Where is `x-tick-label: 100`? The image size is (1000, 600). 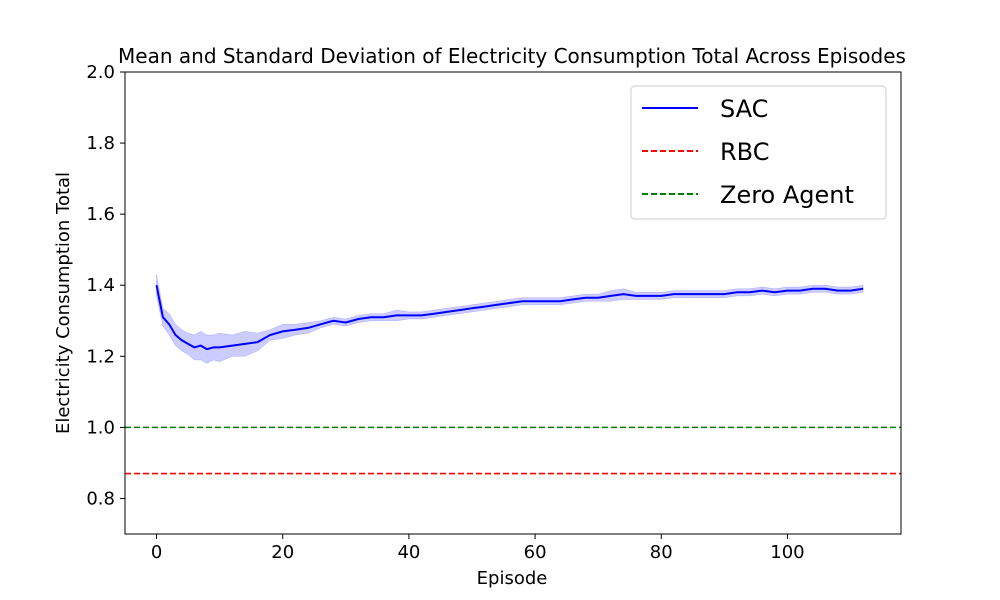
x-tick-label: 100 is located at coordinates (787, 552).